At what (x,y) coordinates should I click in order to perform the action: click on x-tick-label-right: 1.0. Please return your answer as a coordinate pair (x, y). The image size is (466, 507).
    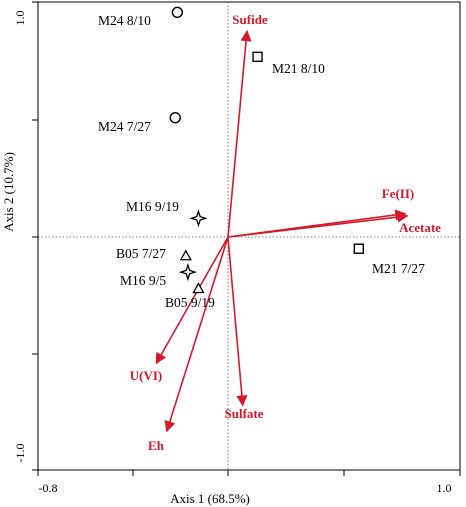
    Looking at the image, I should click on (444, 488).